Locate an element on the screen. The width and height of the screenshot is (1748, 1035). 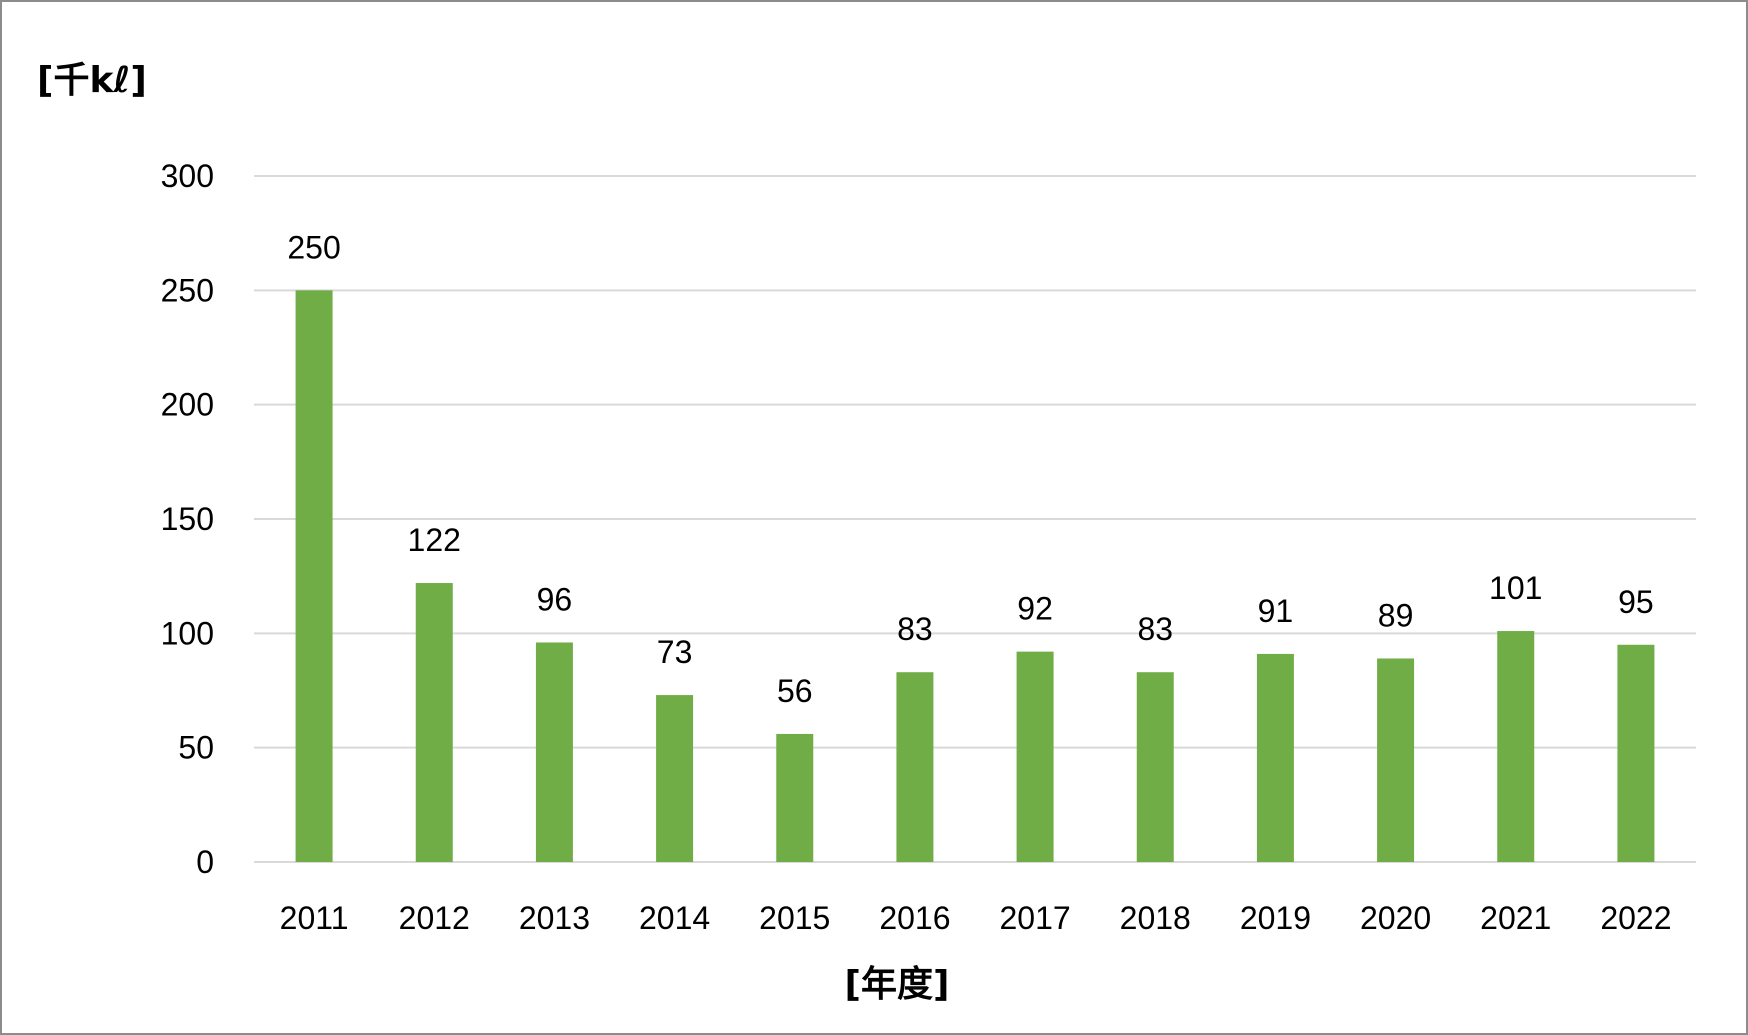
data-label-2011: 250 is located at coordinates (313, 247).